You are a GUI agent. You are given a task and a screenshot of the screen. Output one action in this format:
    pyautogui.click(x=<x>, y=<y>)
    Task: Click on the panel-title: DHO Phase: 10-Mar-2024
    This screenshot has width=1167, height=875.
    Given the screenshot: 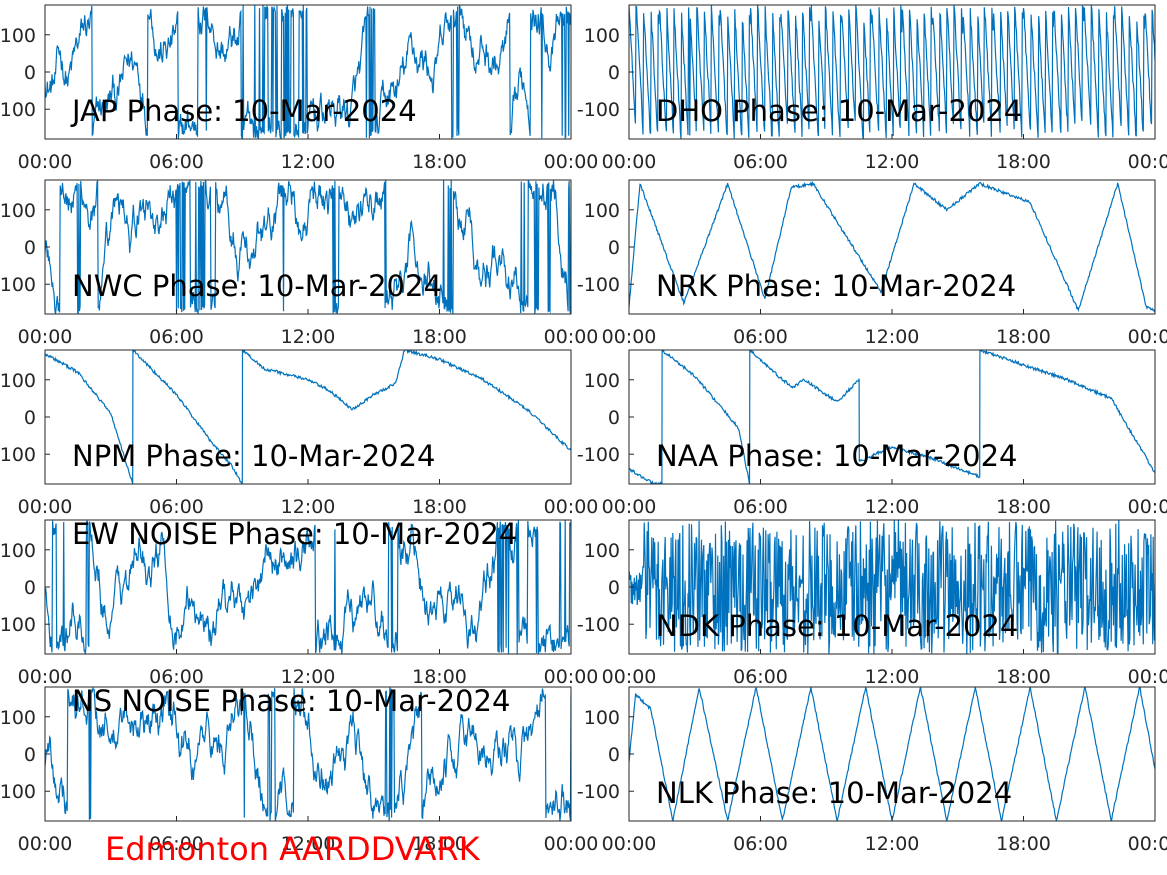 What is the action you would take?
    pyautogui.click(x=839, y=111)
    